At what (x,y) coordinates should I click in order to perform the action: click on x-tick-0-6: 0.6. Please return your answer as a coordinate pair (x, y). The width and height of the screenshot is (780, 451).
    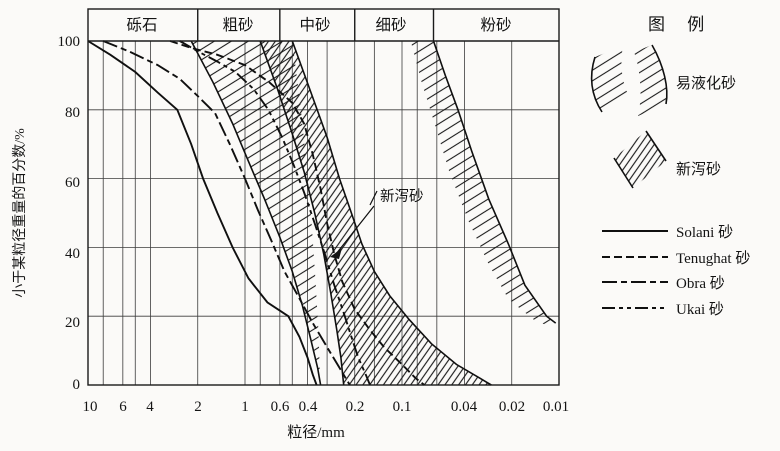
    Looking at the image, I should click on (280, 407).